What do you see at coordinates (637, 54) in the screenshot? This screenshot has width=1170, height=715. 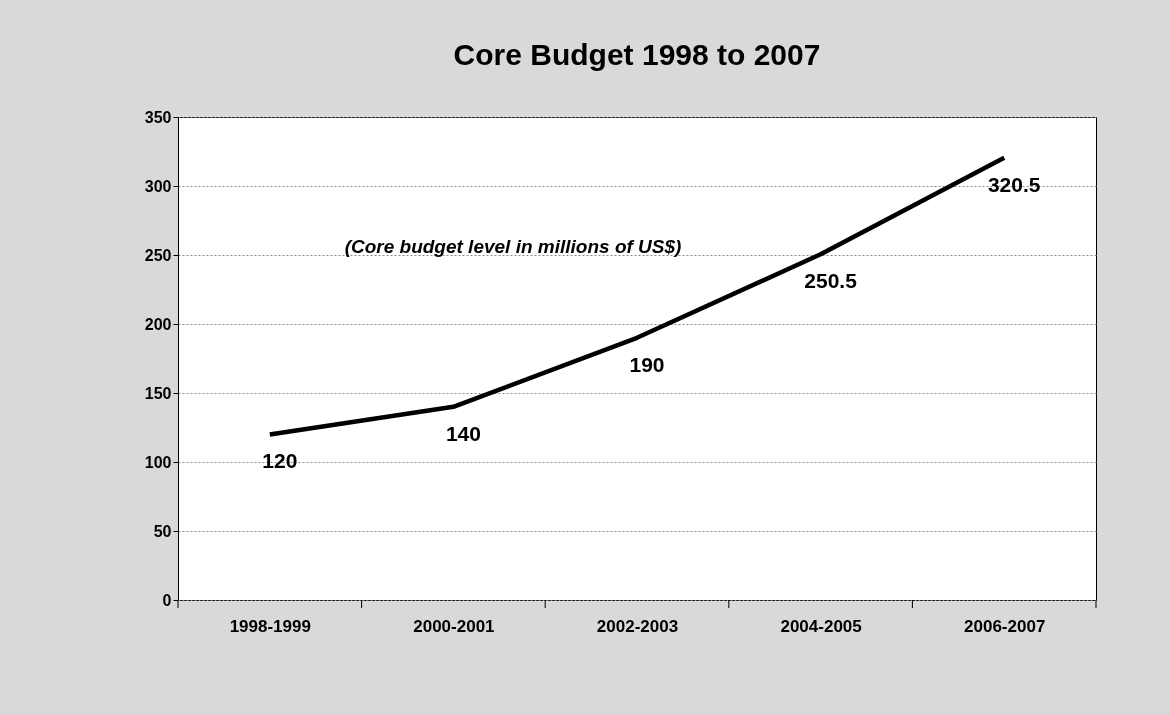 I see `chart-title: Core Budget 1998 to 2007` at bounding box center [637, 54].